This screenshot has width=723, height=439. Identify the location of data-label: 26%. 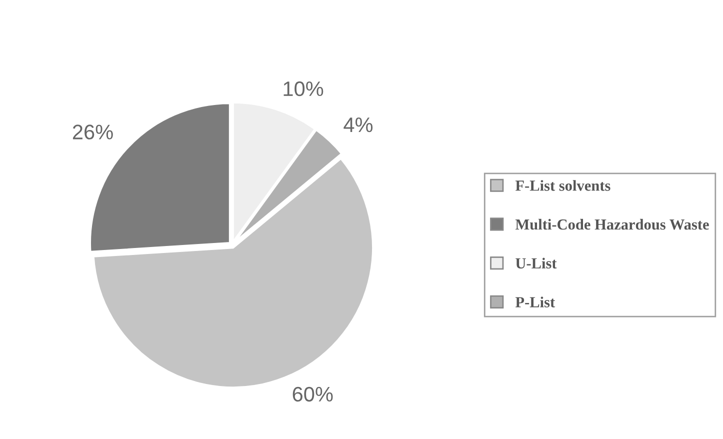
(92, 132).